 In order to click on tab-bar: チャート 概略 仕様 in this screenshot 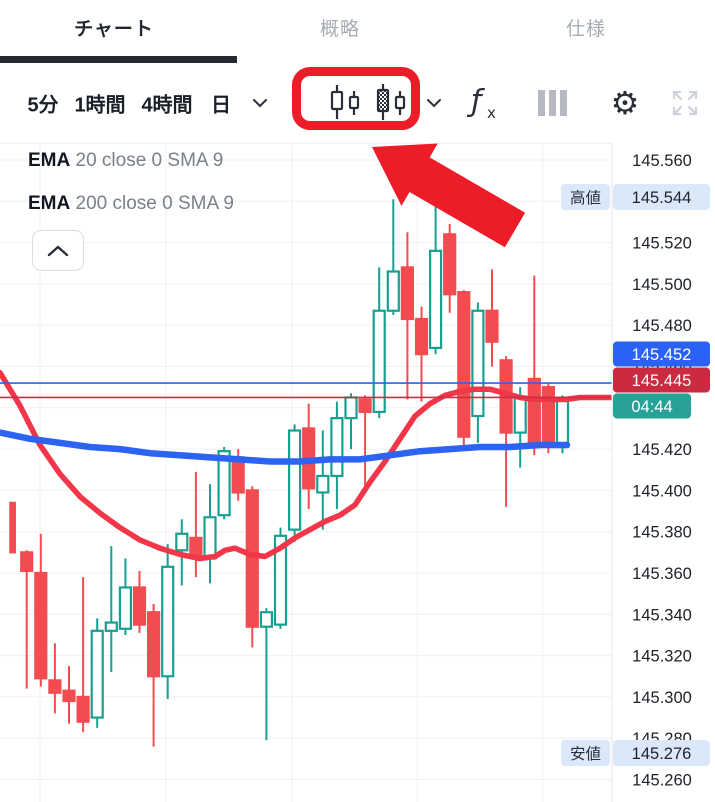, I will do `click(357, 31)`.